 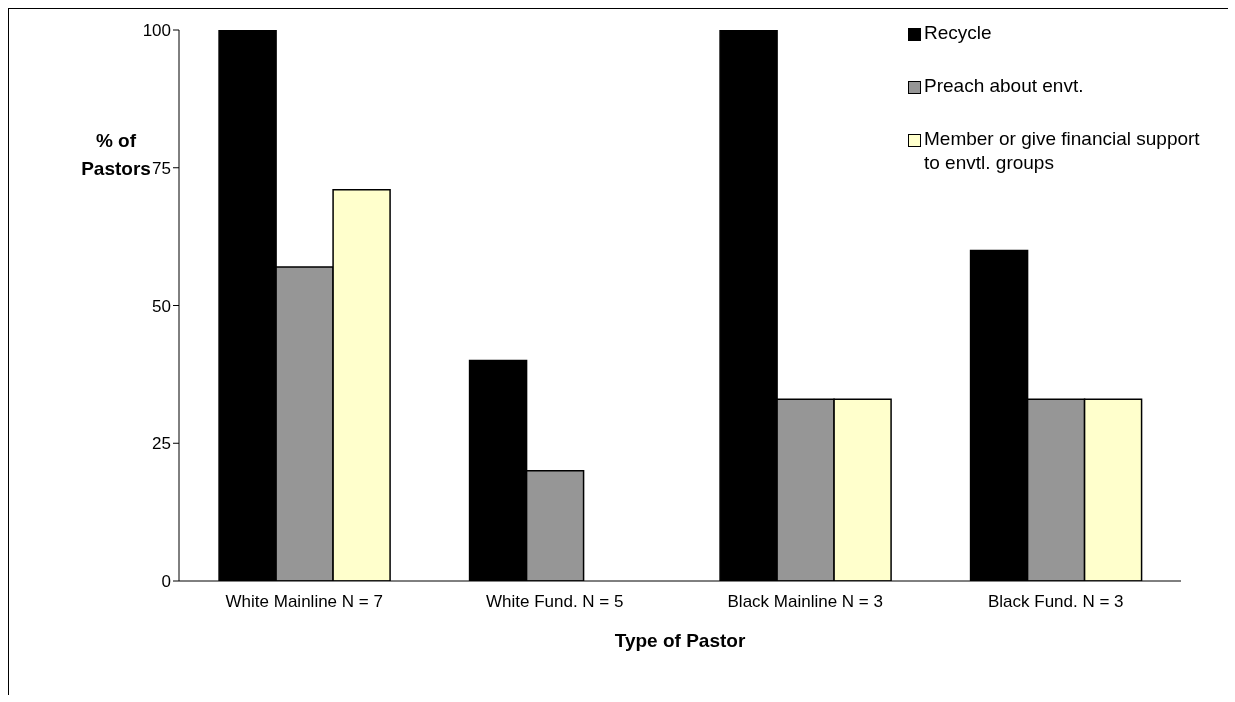 I want to click on legend-label: Preach about envt., so click(x=1004, y=86).